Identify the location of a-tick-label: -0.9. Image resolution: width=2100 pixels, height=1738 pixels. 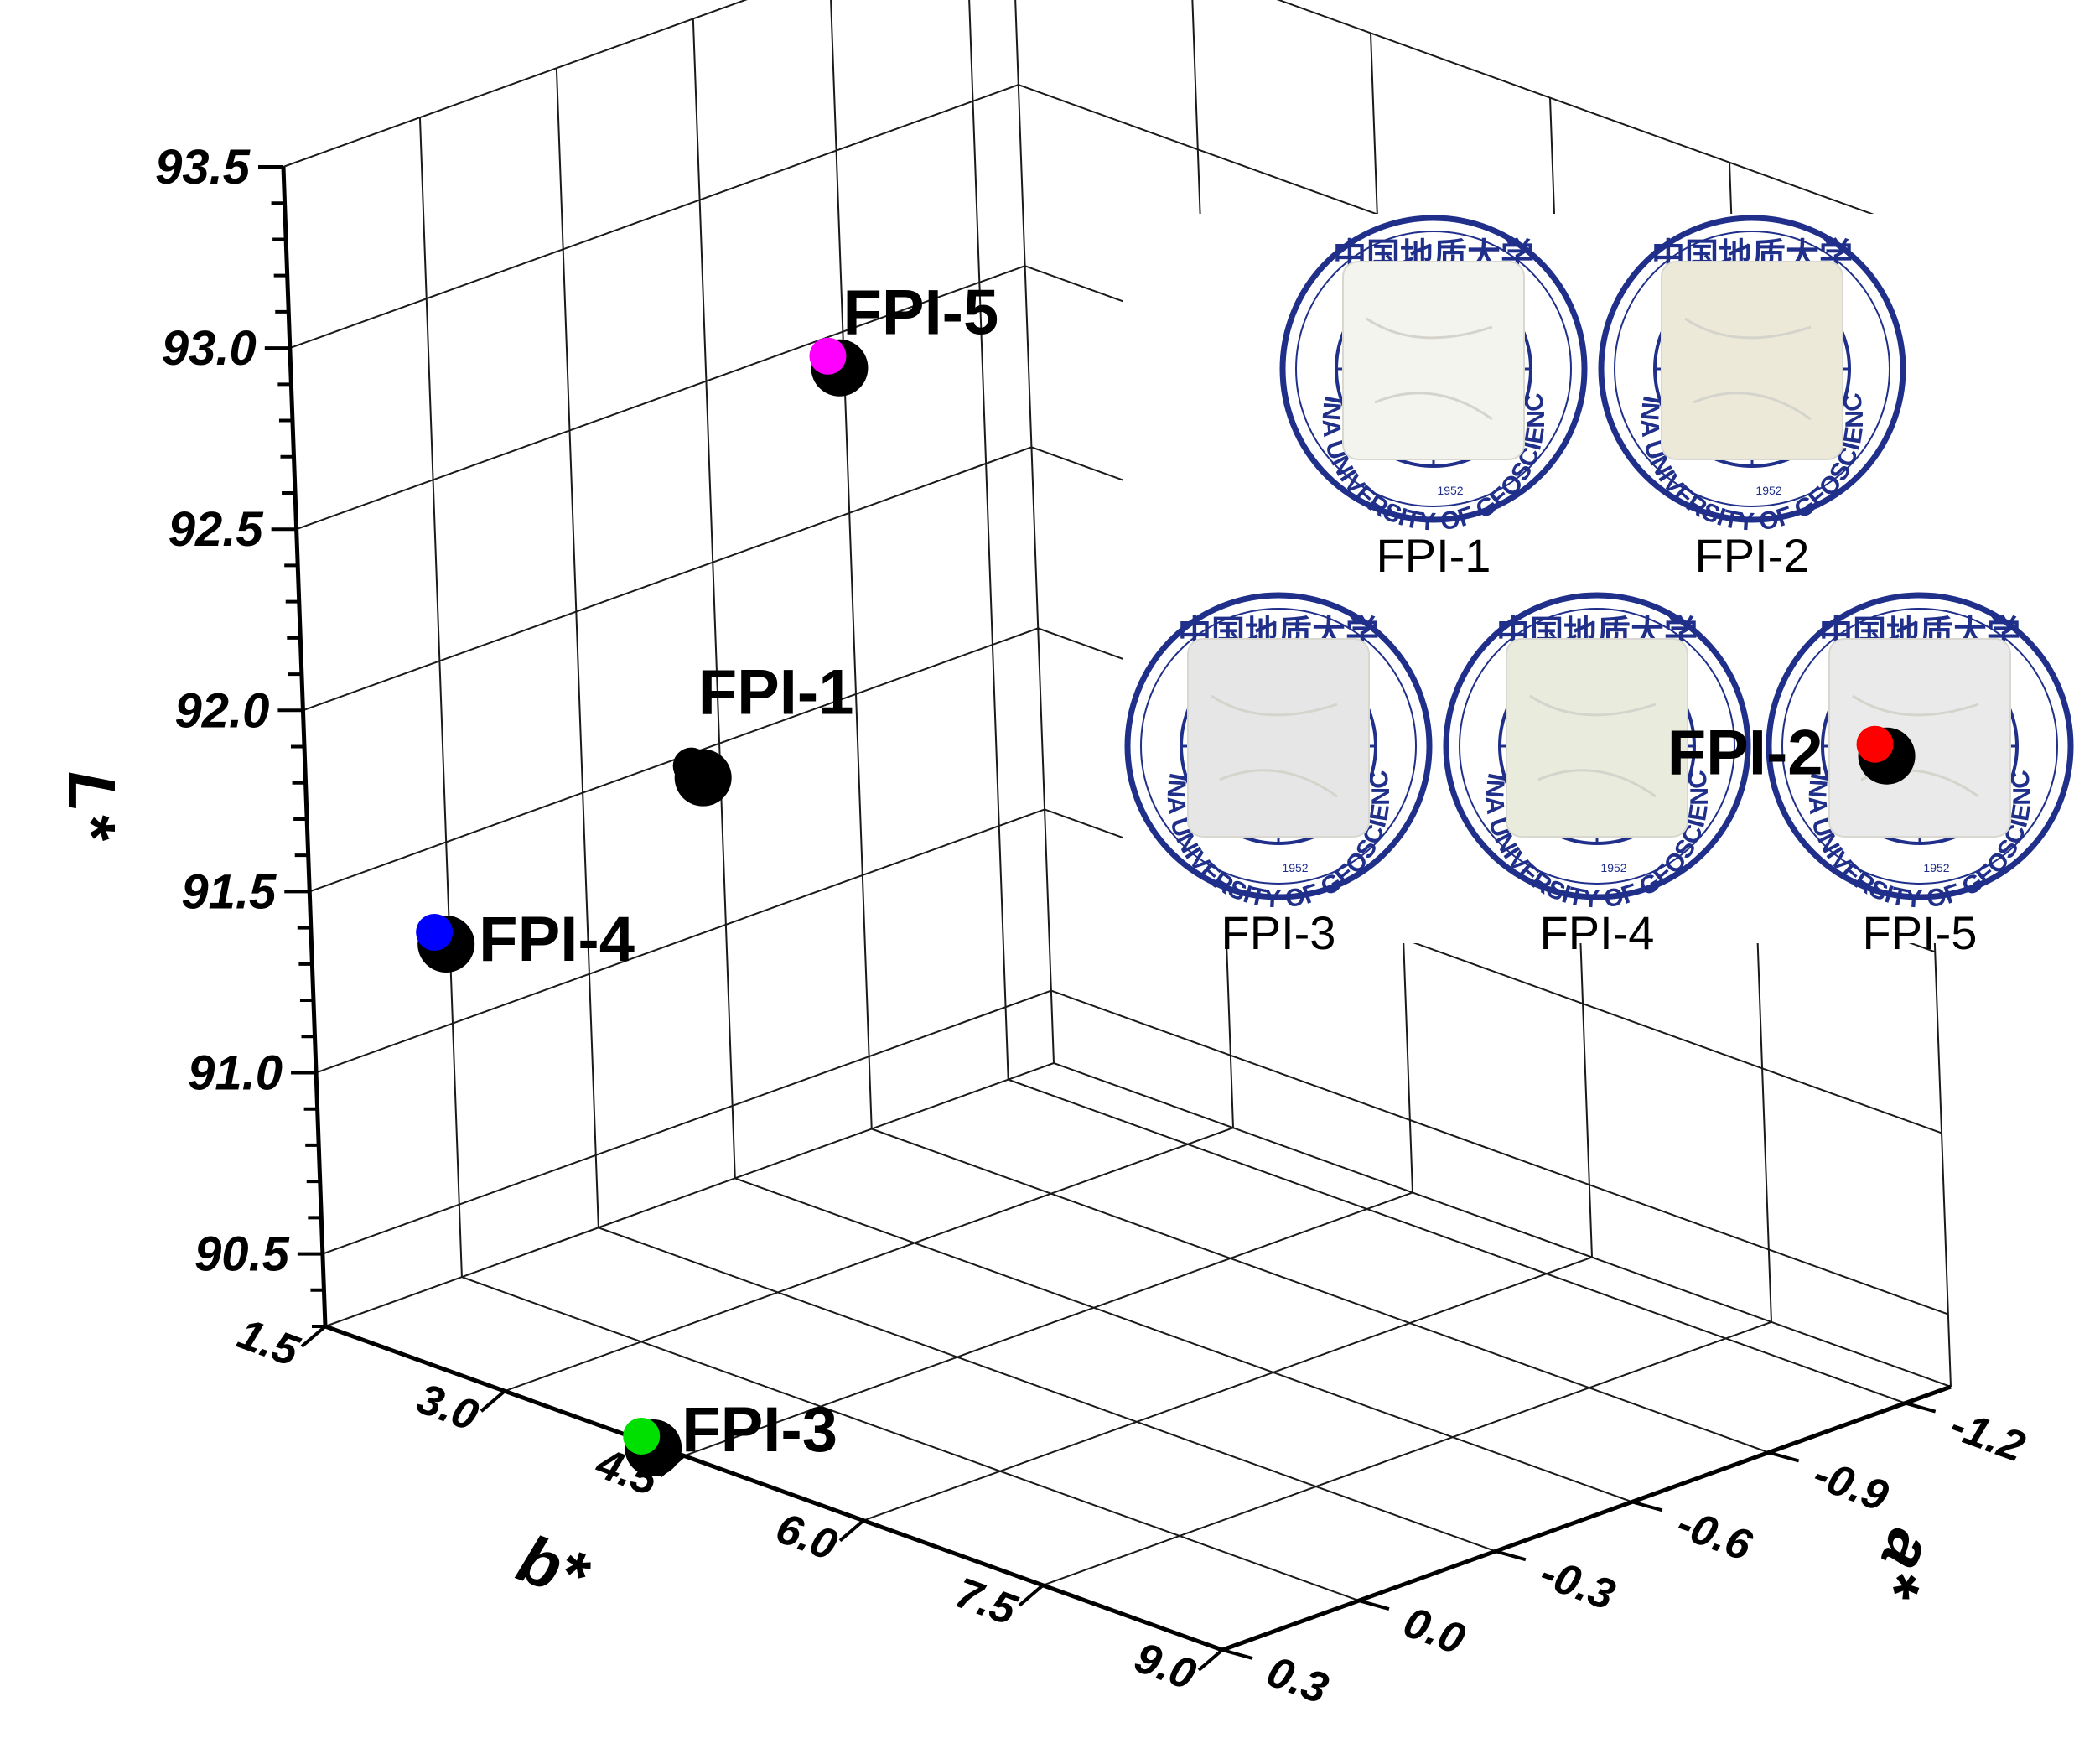
(1851, 1486).